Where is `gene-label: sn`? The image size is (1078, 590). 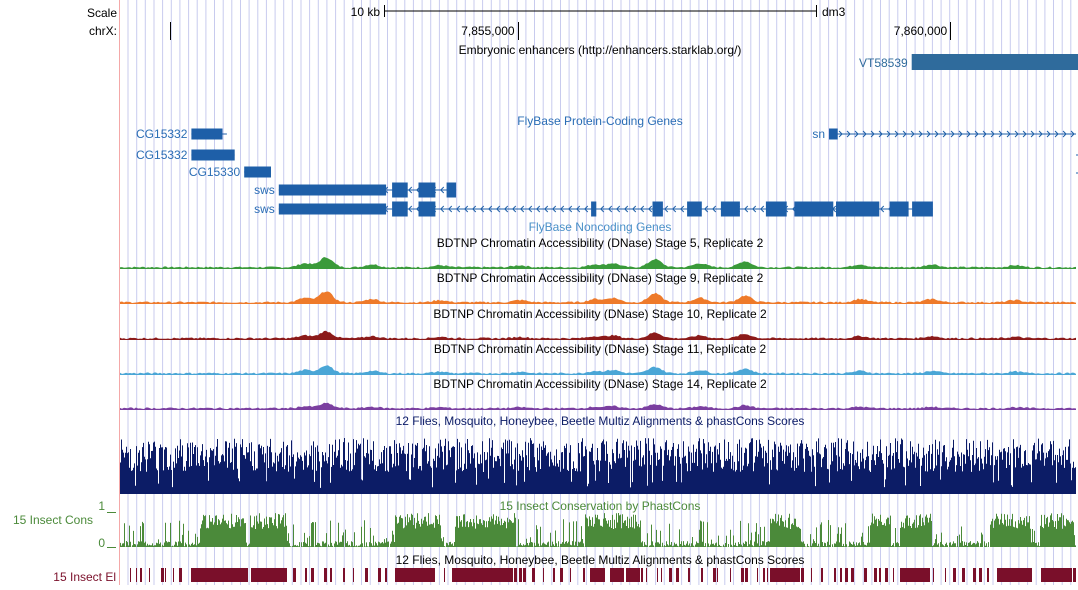
gene-label: sn is located at coordinates (818, 134).